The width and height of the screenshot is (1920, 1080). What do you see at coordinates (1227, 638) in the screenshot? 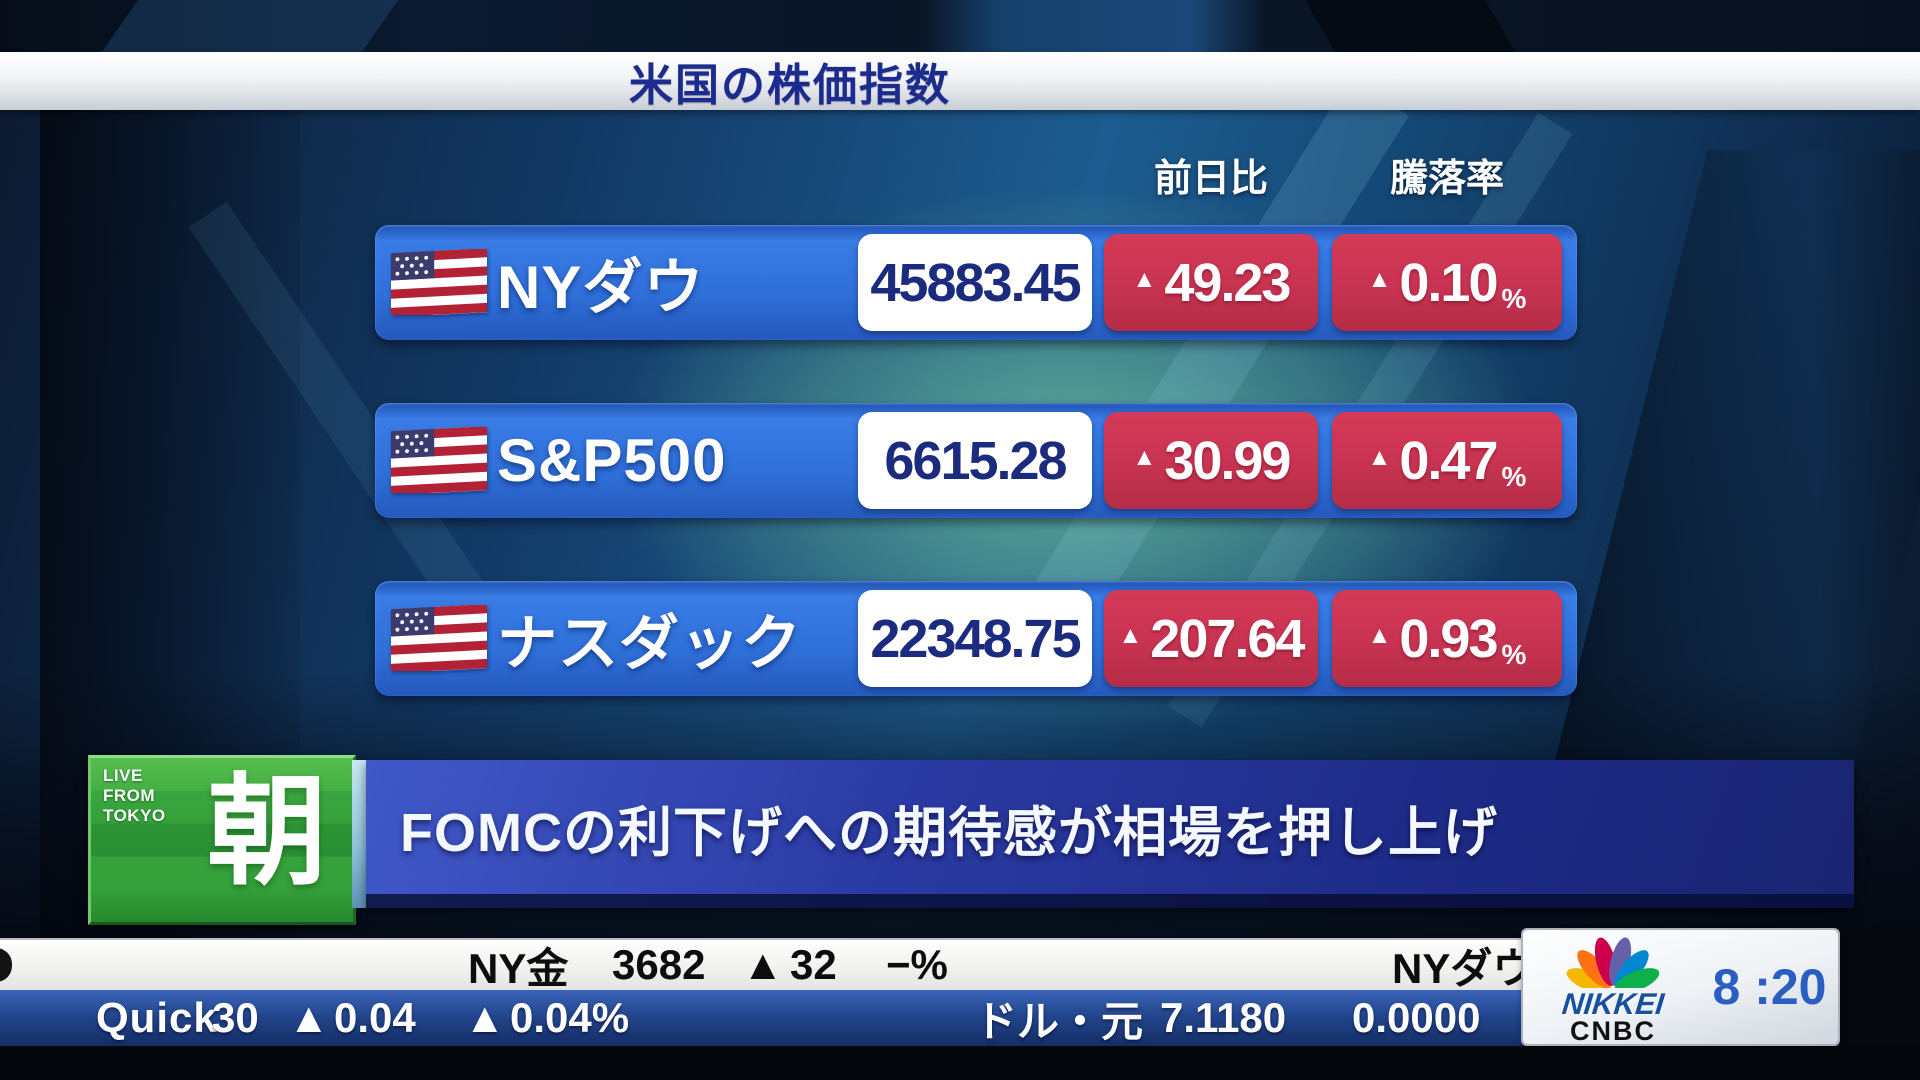
I see `change-value: 207.64` at bounding box center [1227, 638].